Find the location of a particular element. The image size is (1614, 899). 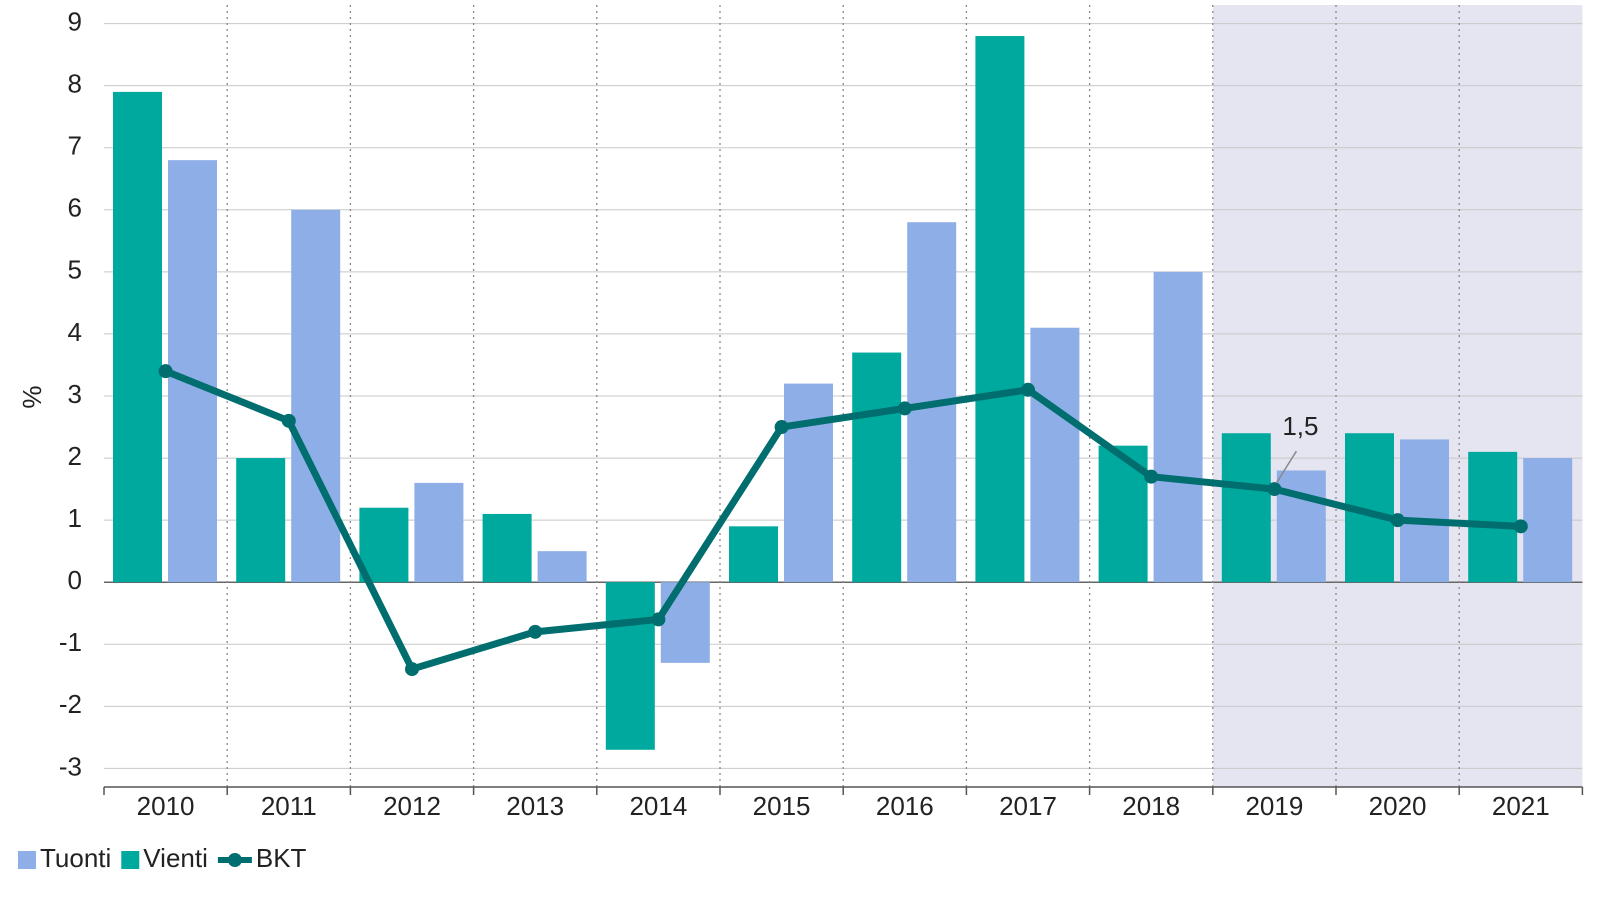

x-tick-label: 2012 is located at coordinates (412, 806).